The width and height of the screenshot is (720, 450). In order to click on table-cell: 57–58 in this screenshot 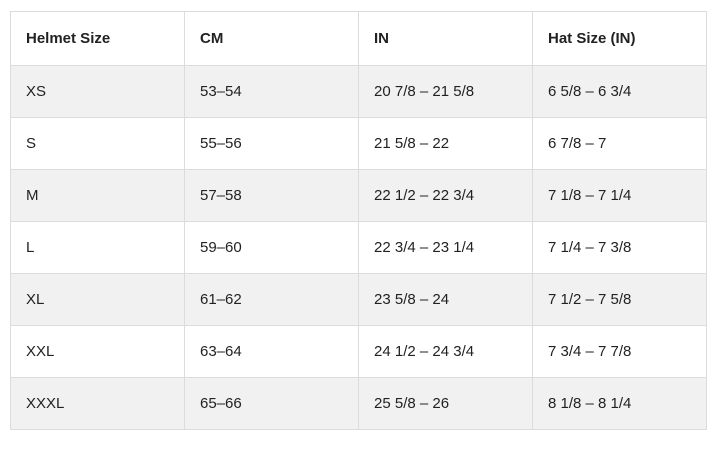, I will do `click(271, 195)`.